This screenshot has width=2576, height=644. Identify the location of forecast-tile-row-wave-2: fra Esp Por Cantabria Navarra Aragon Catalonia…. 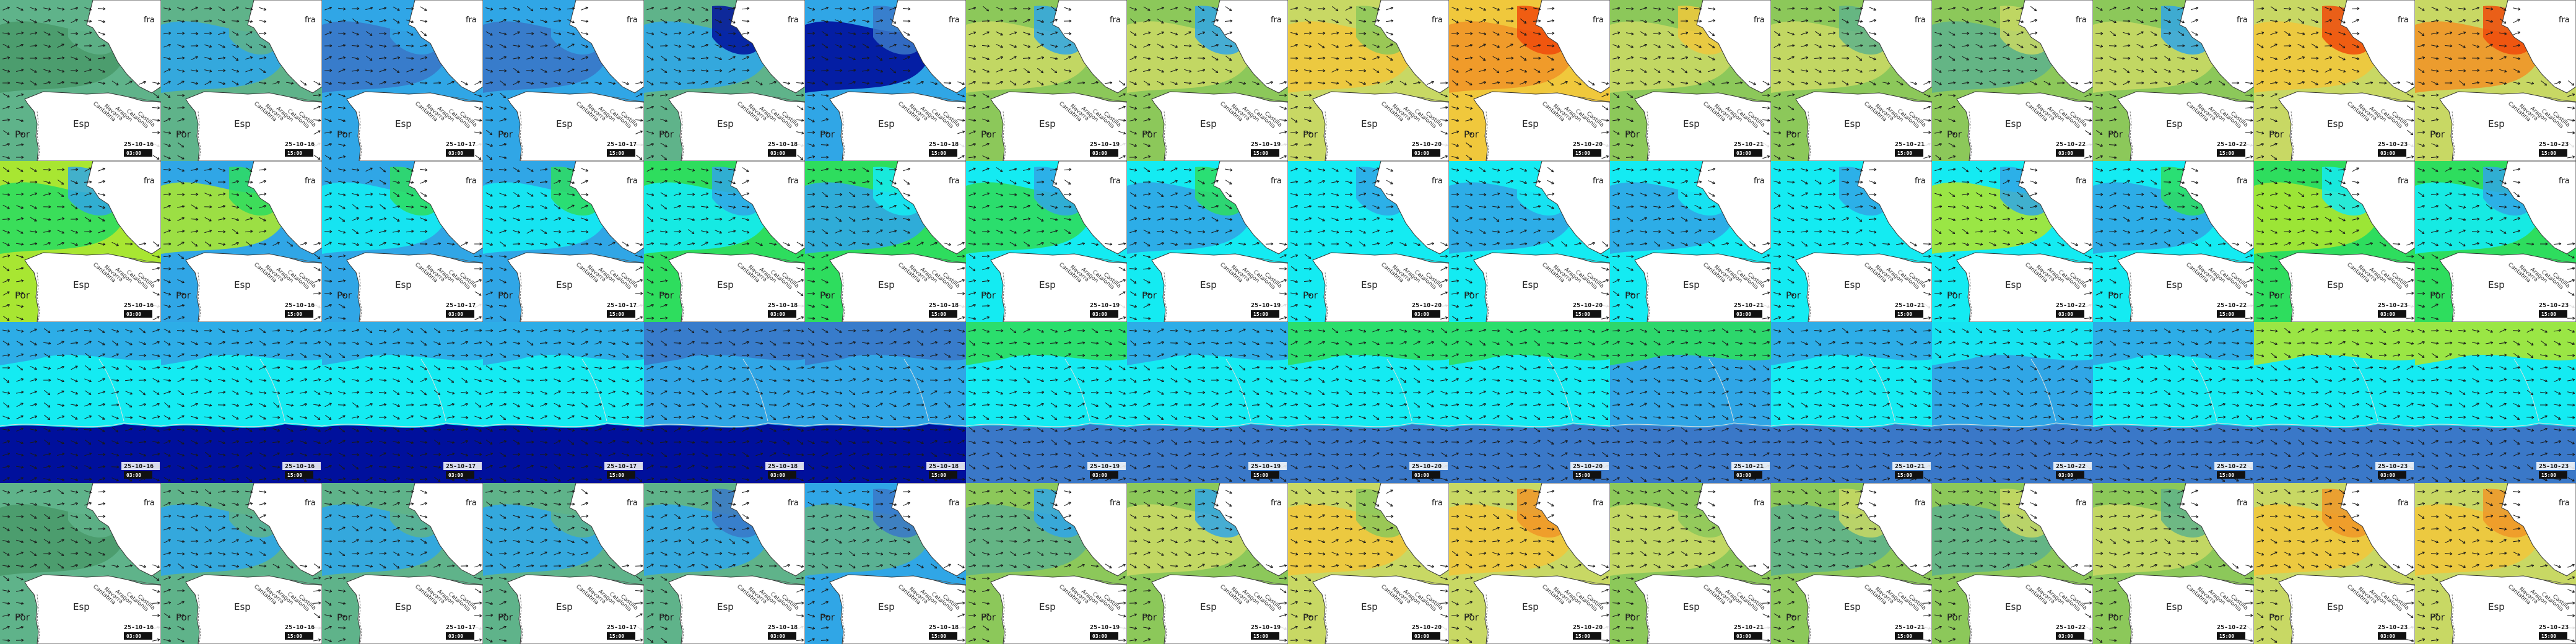
(241, 241).